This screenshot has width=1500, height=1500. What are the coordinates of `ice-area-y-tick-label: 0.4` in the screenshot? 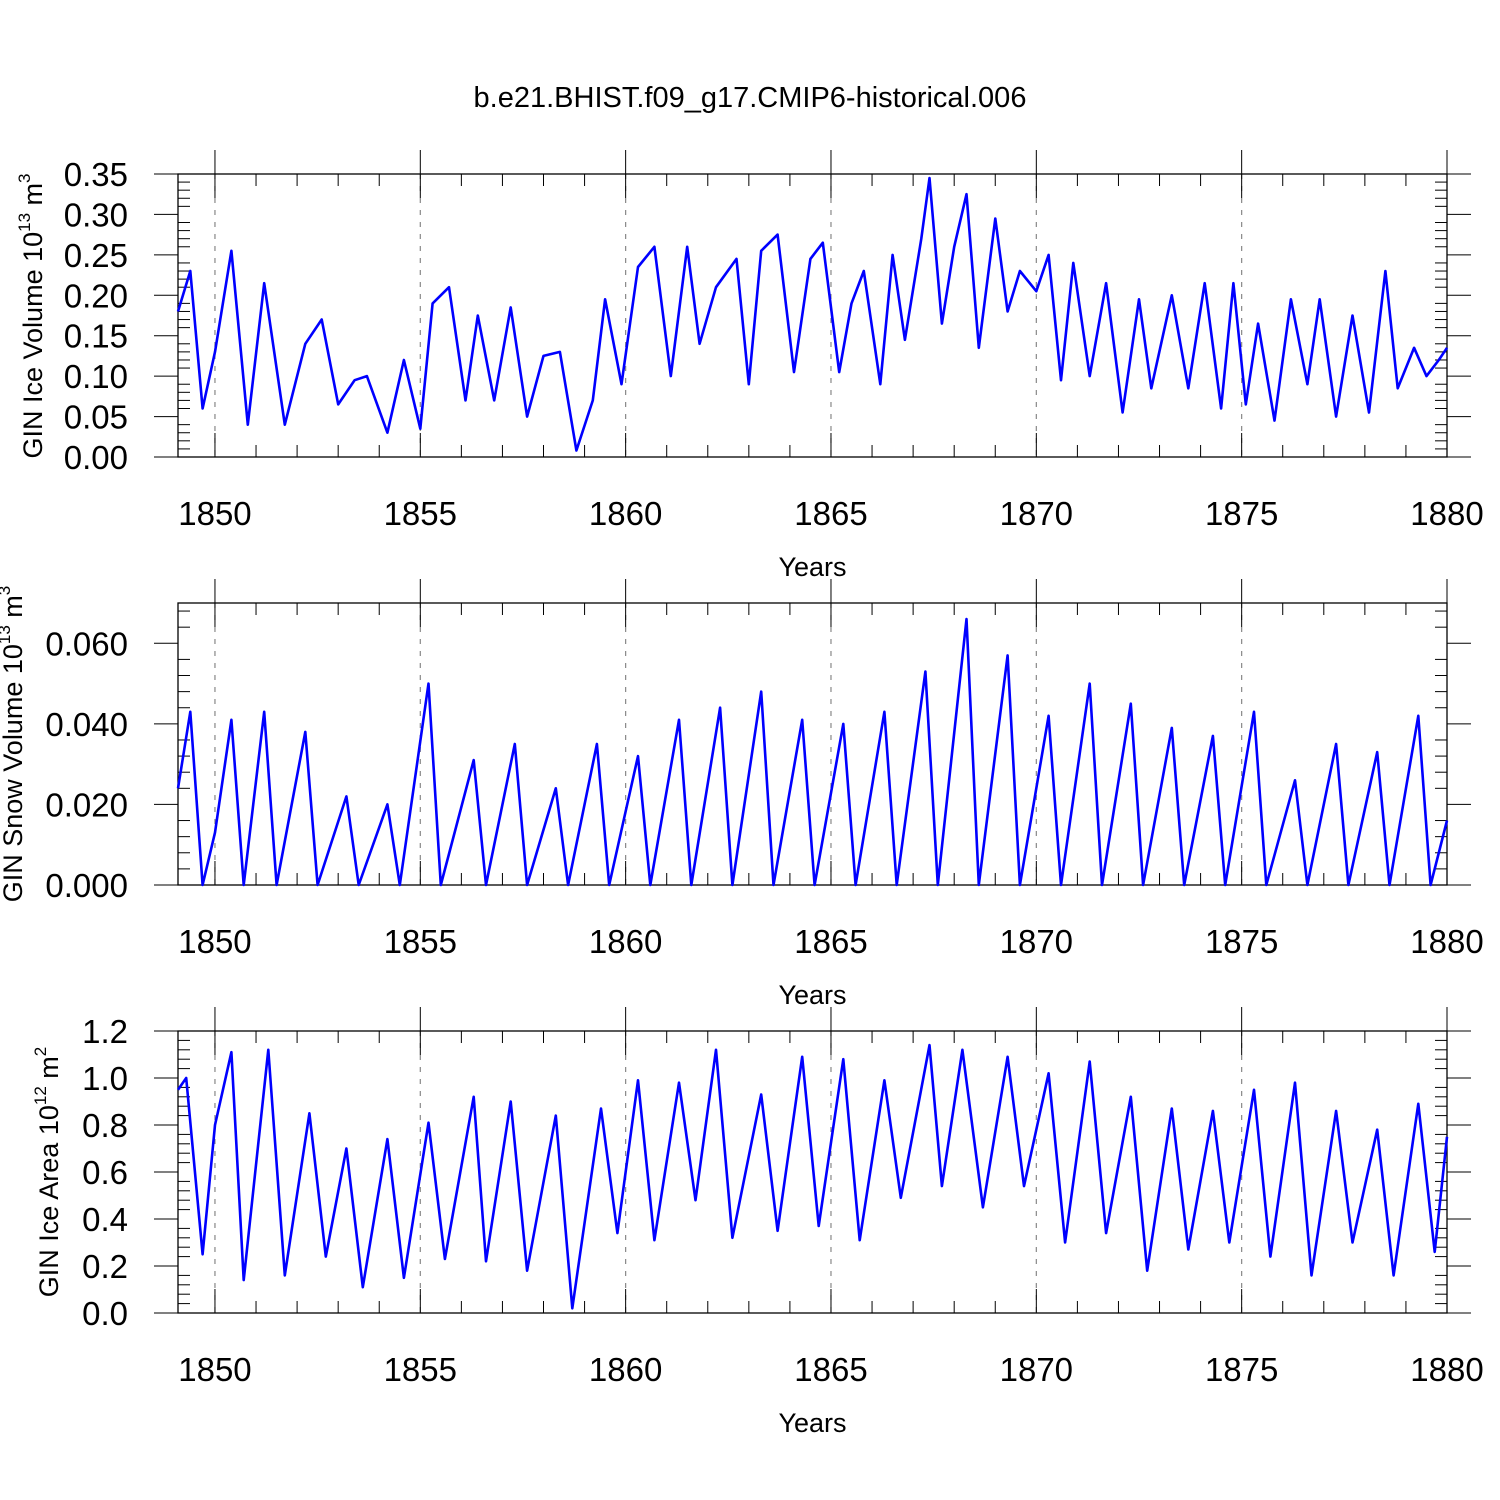 It's located at (105, 1219).